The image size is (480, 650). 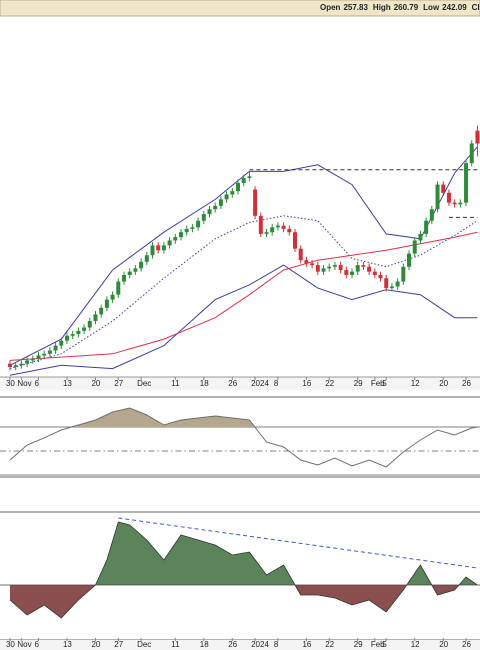 I want to click on x-tick-label: Feb, so click(x=378, y=383).